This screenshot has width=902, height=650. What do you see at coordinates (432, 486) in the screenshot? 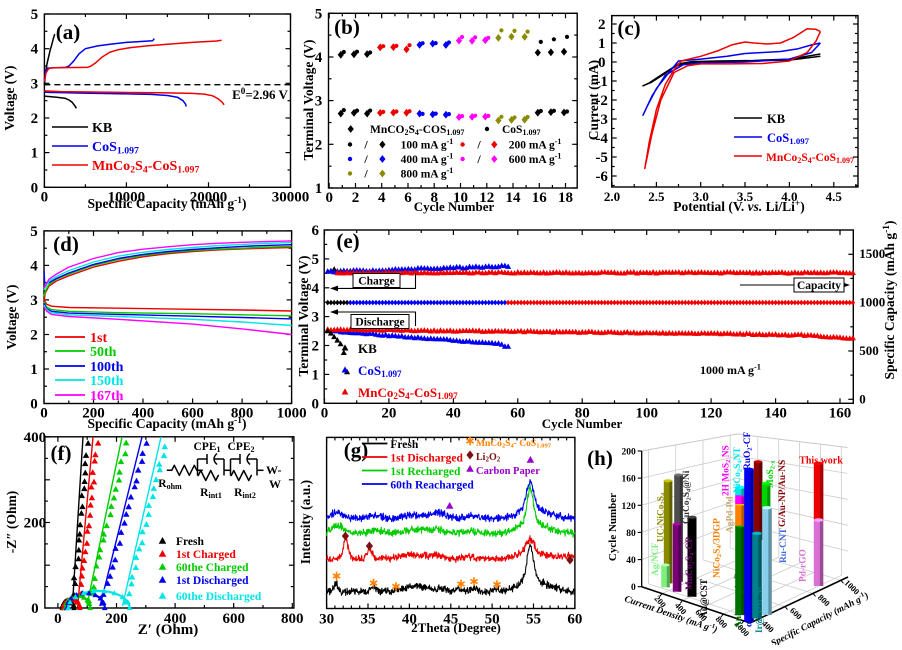
I see `svg-text: 60th Reacharged` at bounding box center [432, 486].